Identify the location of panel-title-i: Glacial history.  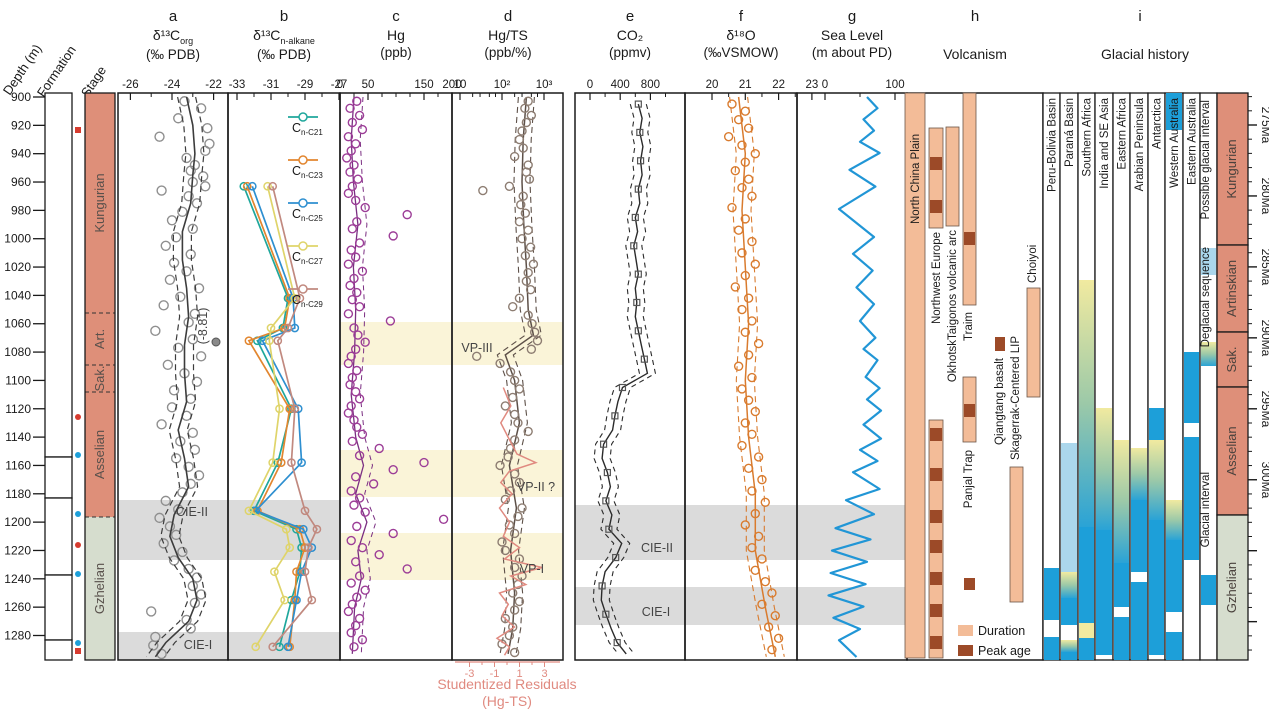
(1145, 54).